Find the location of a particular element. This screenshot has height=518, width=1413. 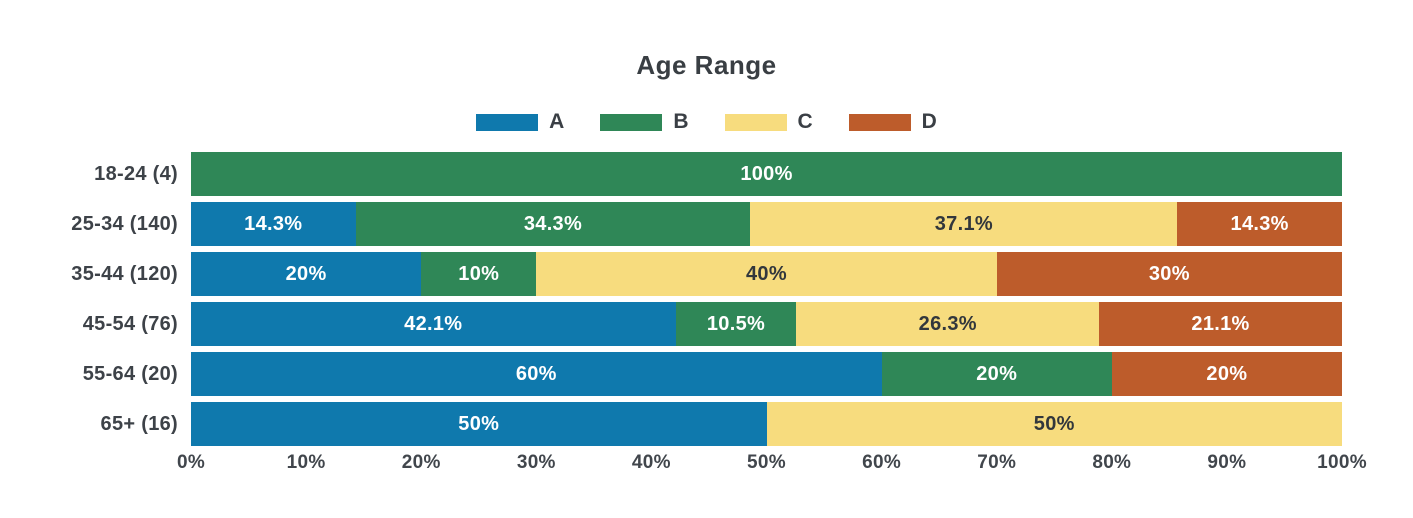

legend-label-A: A is located at coordinates (557, 121).